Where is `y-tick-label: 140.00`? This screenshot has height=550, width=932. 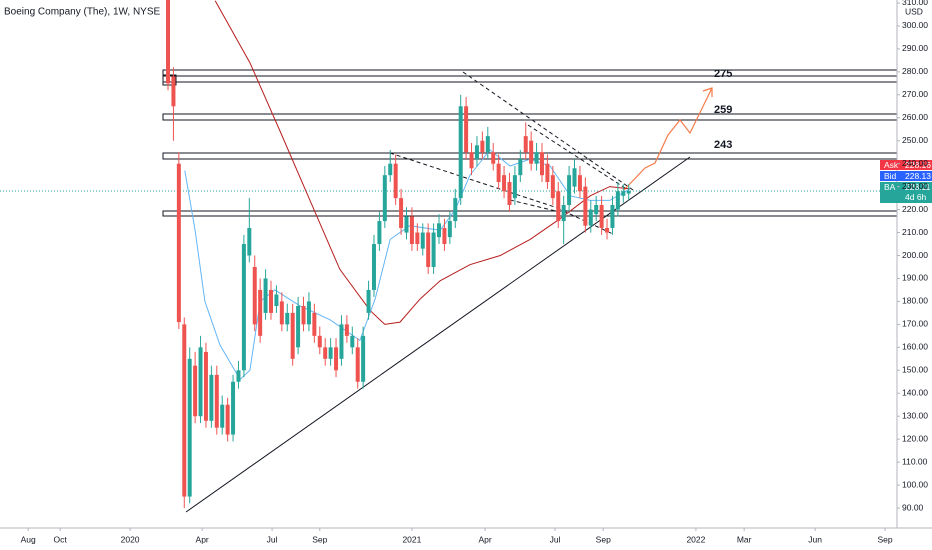
y-tick-label: 140.00 is located at coordinates (915, 392).